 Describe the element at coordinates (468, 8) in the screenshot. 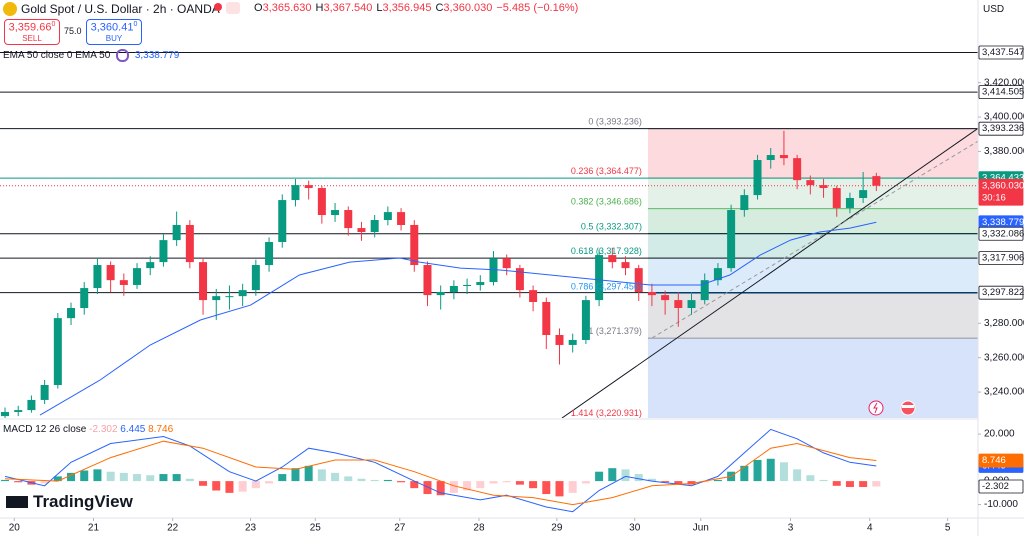

I see `ohlc-value: 3,360.030` at that location.